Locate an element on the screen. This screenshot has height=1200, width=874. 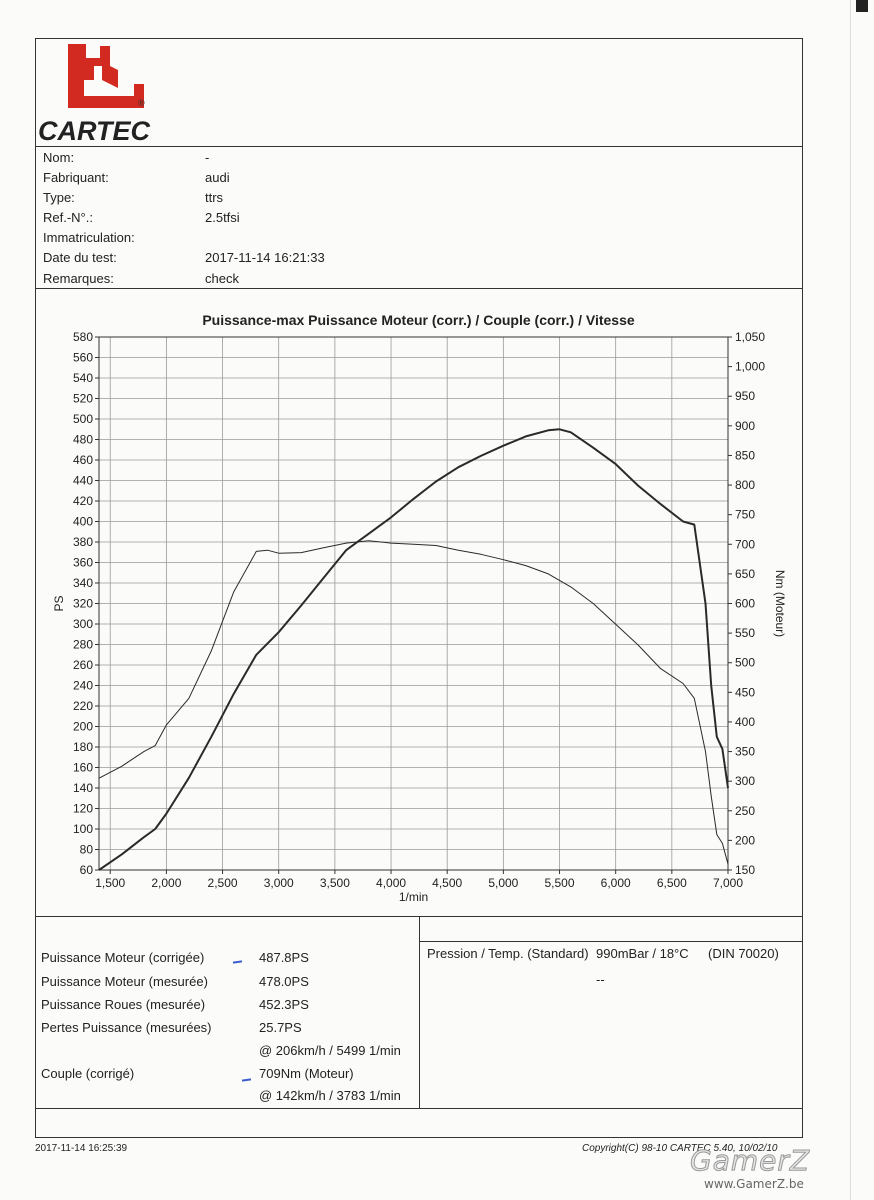
result-label-2: Puissance Roues (mesurée) is located at coordinates (123, 1004).